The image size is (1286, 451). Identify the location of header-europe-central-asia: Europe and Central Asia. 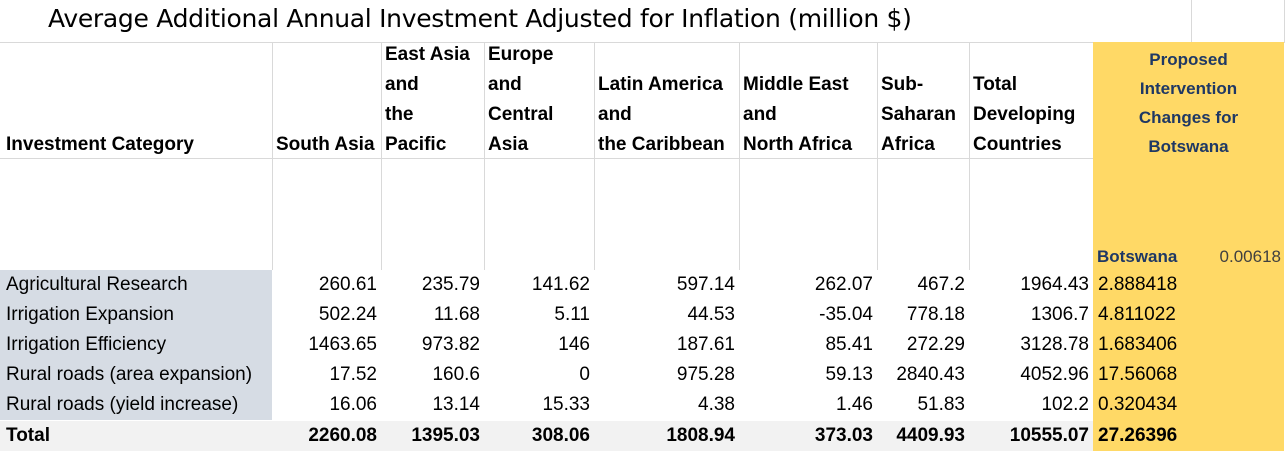
(521, 99).